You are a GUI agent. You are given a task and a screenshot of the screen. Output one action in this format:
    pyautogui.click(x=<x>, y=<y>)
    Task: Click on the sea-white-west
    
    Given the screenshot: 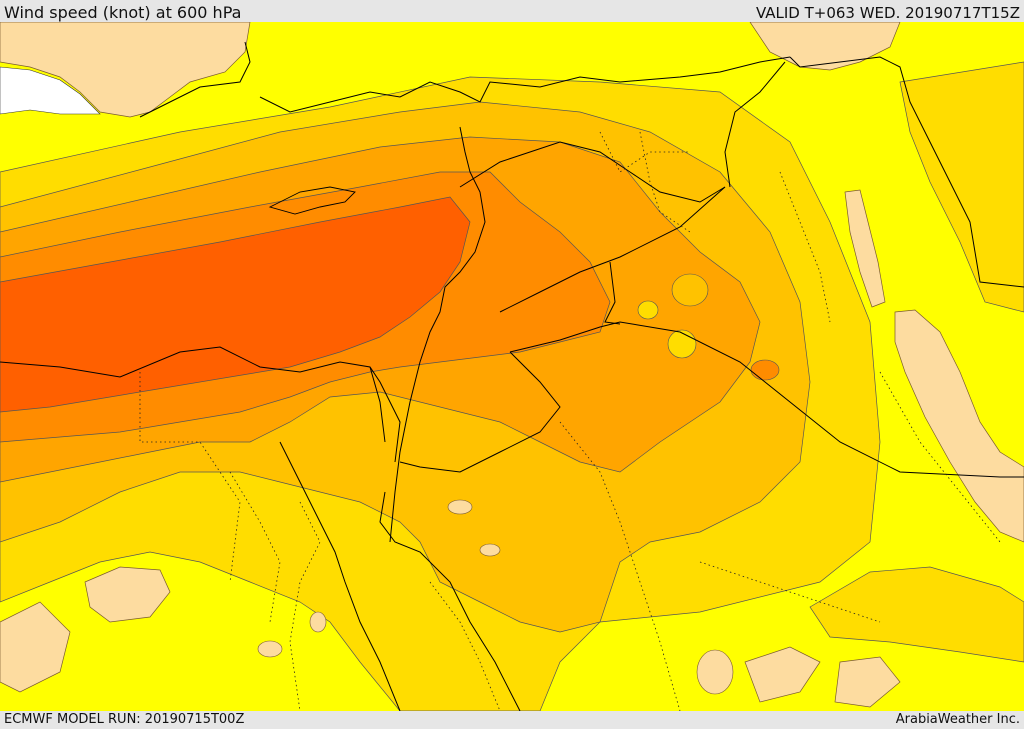 What is the action you would take?
    pyautogui.click(x=50, y=90)
    